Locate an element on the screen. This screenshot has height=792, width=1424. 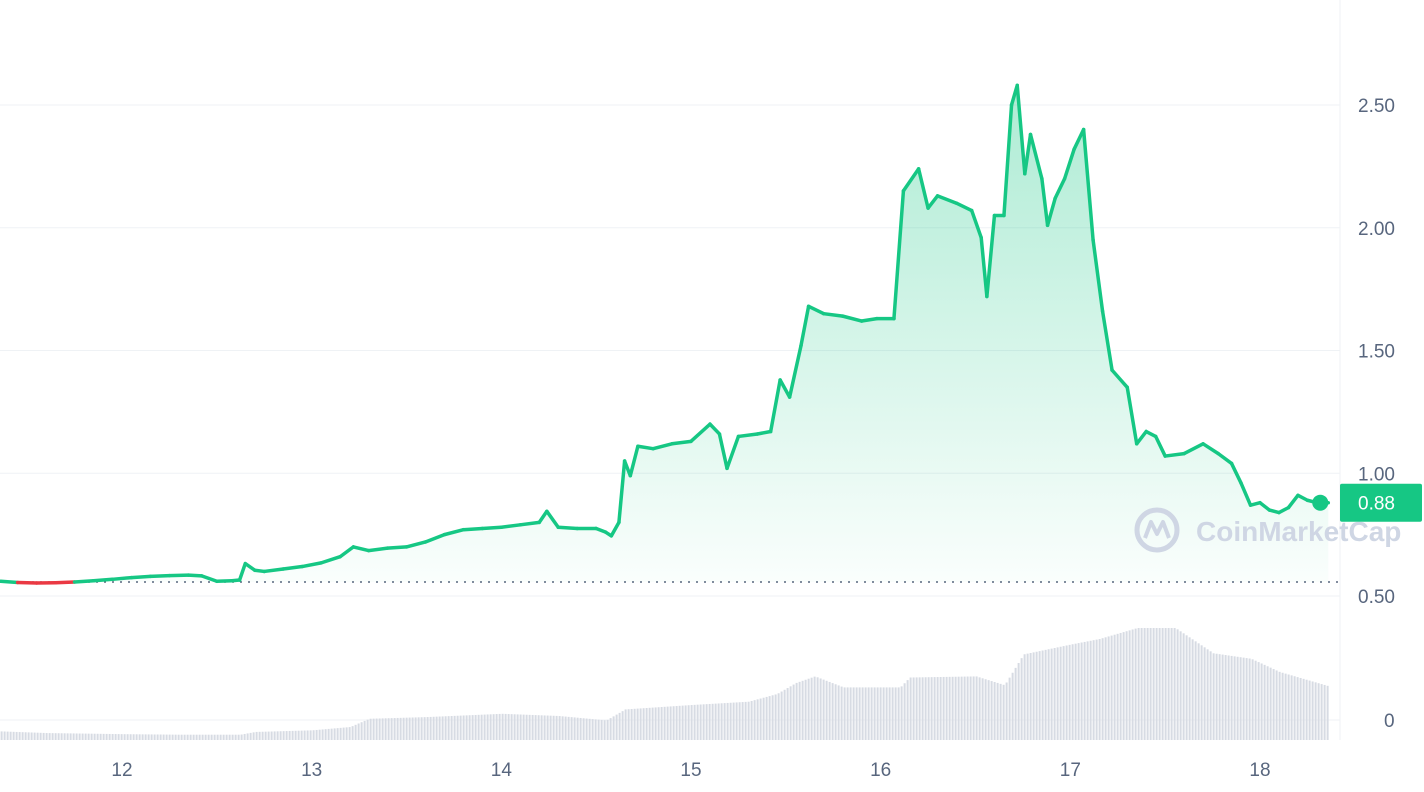
volume-bars is located at coordinates (664, 684).